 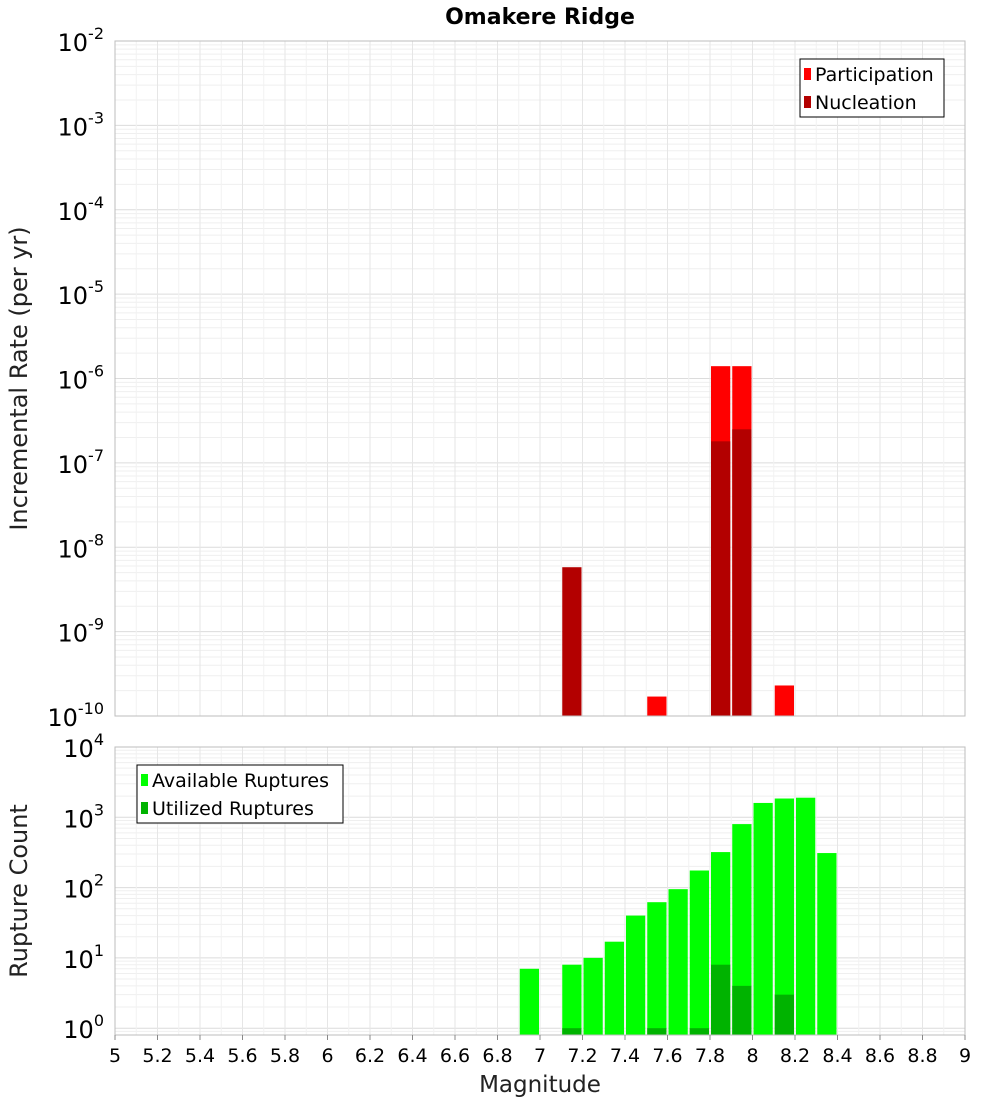 I want to click on x-tick-label: 6, so click(x=327, y=1056).